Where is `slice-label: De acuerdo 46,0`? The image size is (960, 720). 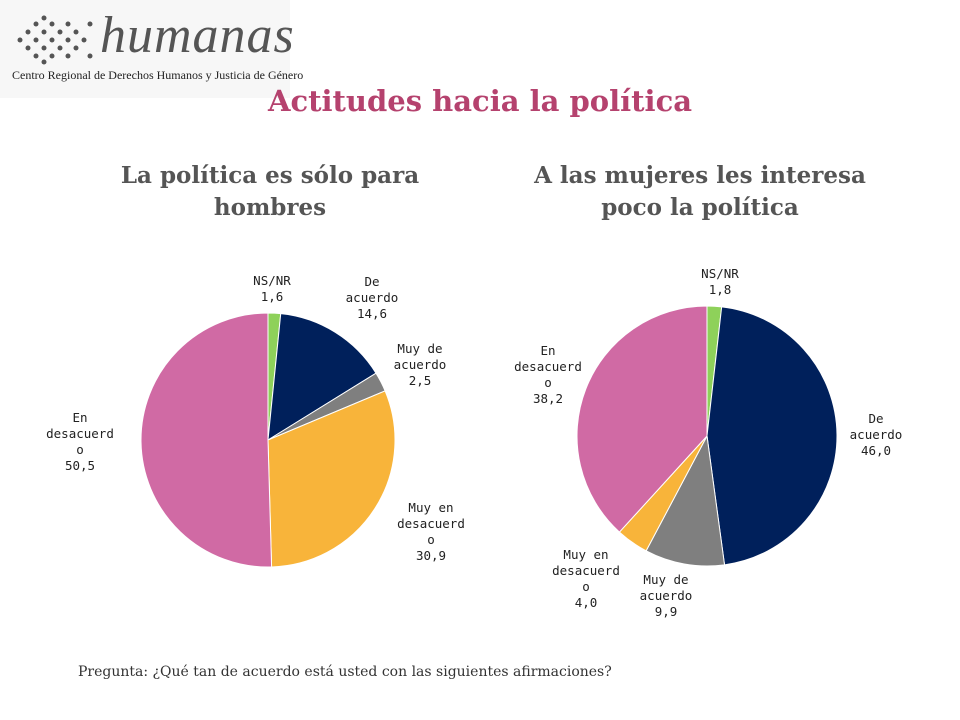 slice-label: De acuerdo 46,0 is located at coordinates (876, 434).